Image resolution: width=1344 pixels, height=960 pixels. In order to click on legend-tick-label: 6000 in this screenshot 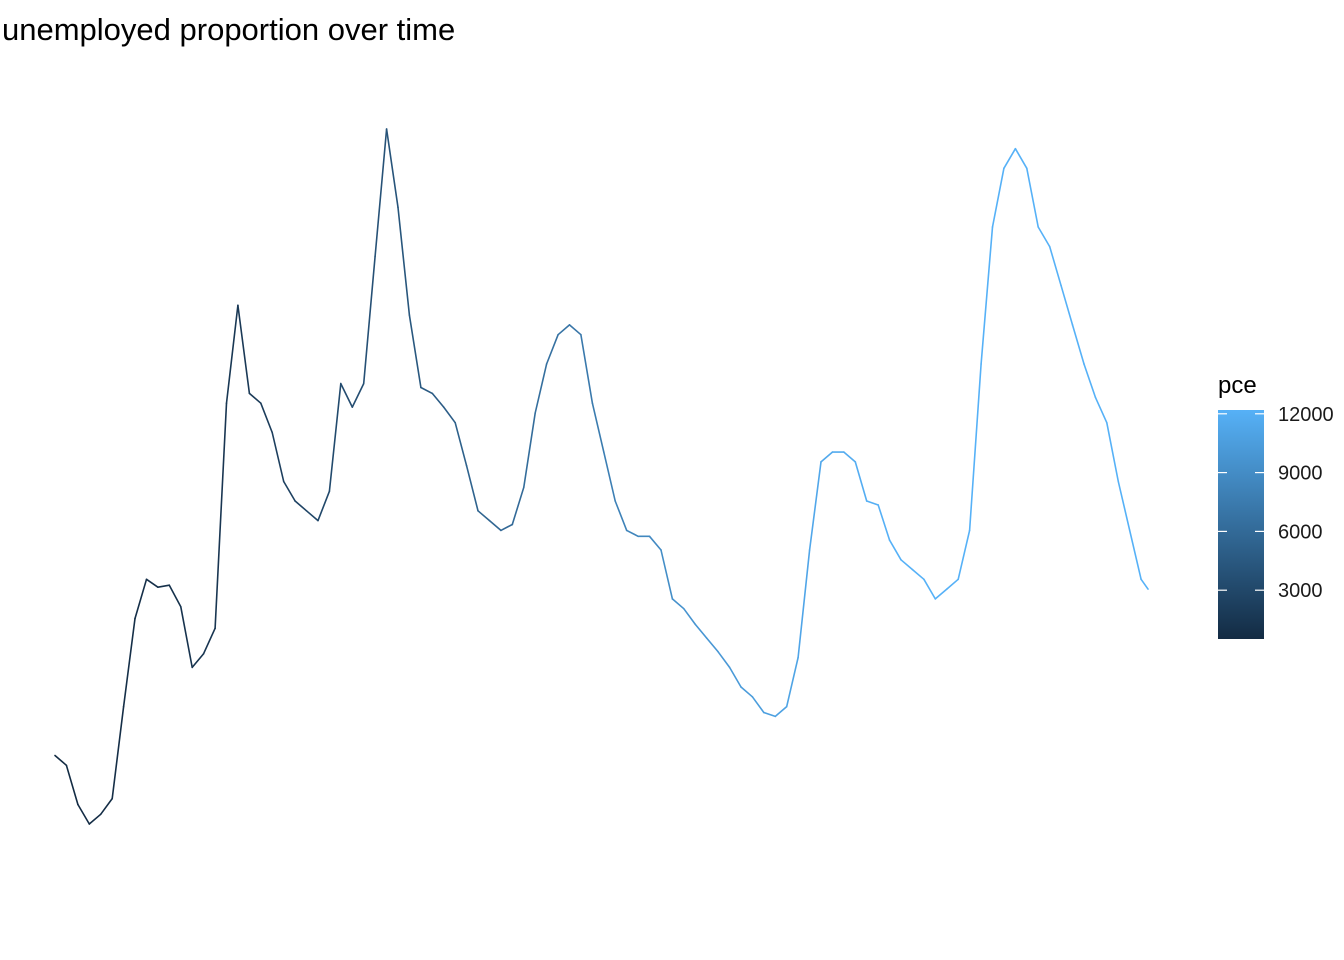, I will do `click(1300, 532)`.